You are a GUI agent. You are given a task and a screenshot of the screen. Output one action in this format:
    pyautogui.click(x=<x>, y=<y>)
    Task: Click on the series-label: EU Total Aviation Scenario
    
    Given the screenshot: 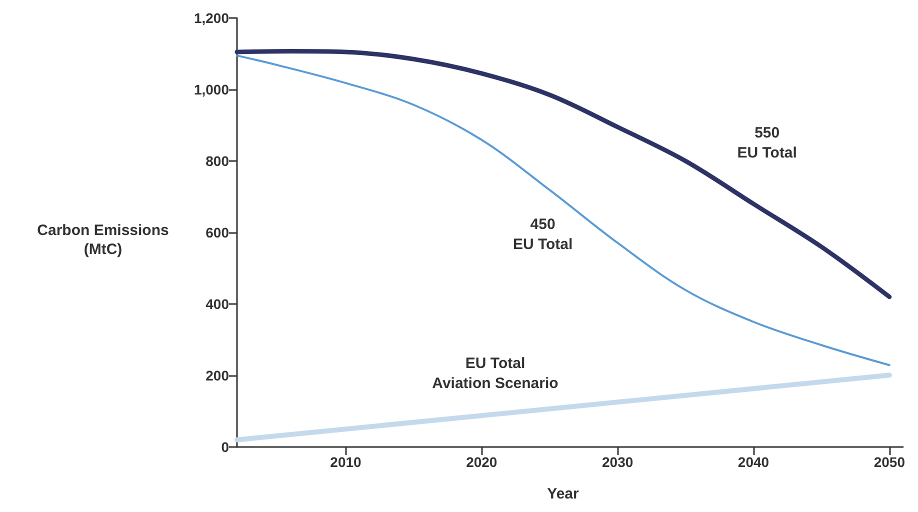 What is the action you would take?
    pyautogui.click(x=495, y=373)
    